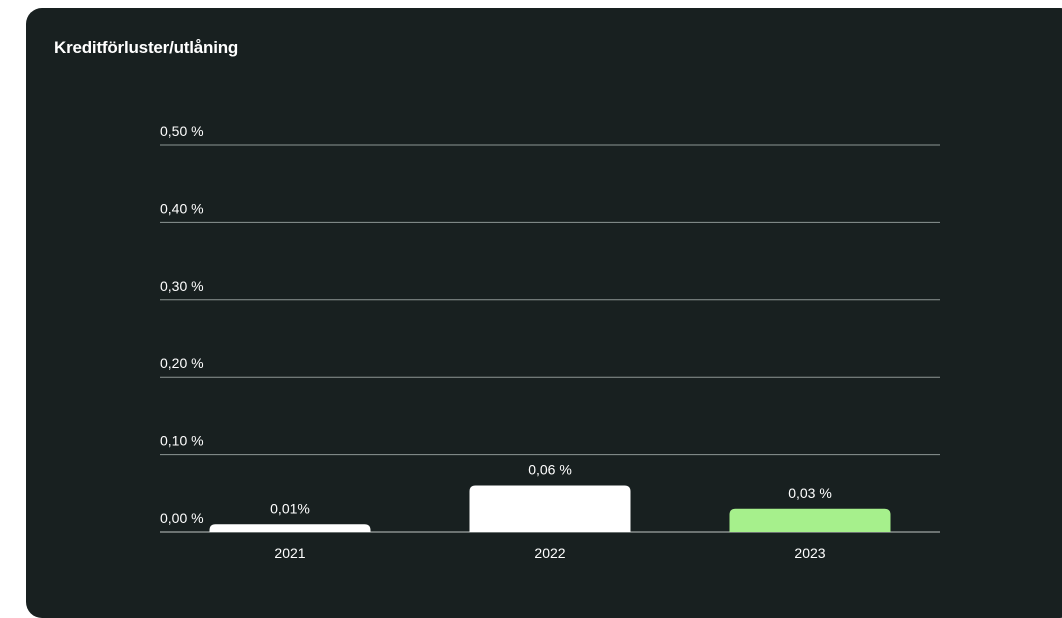 This screenshot has width=1062, height=618. Describe the element at coordinates (810, 493) in the screenshot. I see `bar-value-label: 0,03 %` at that location.